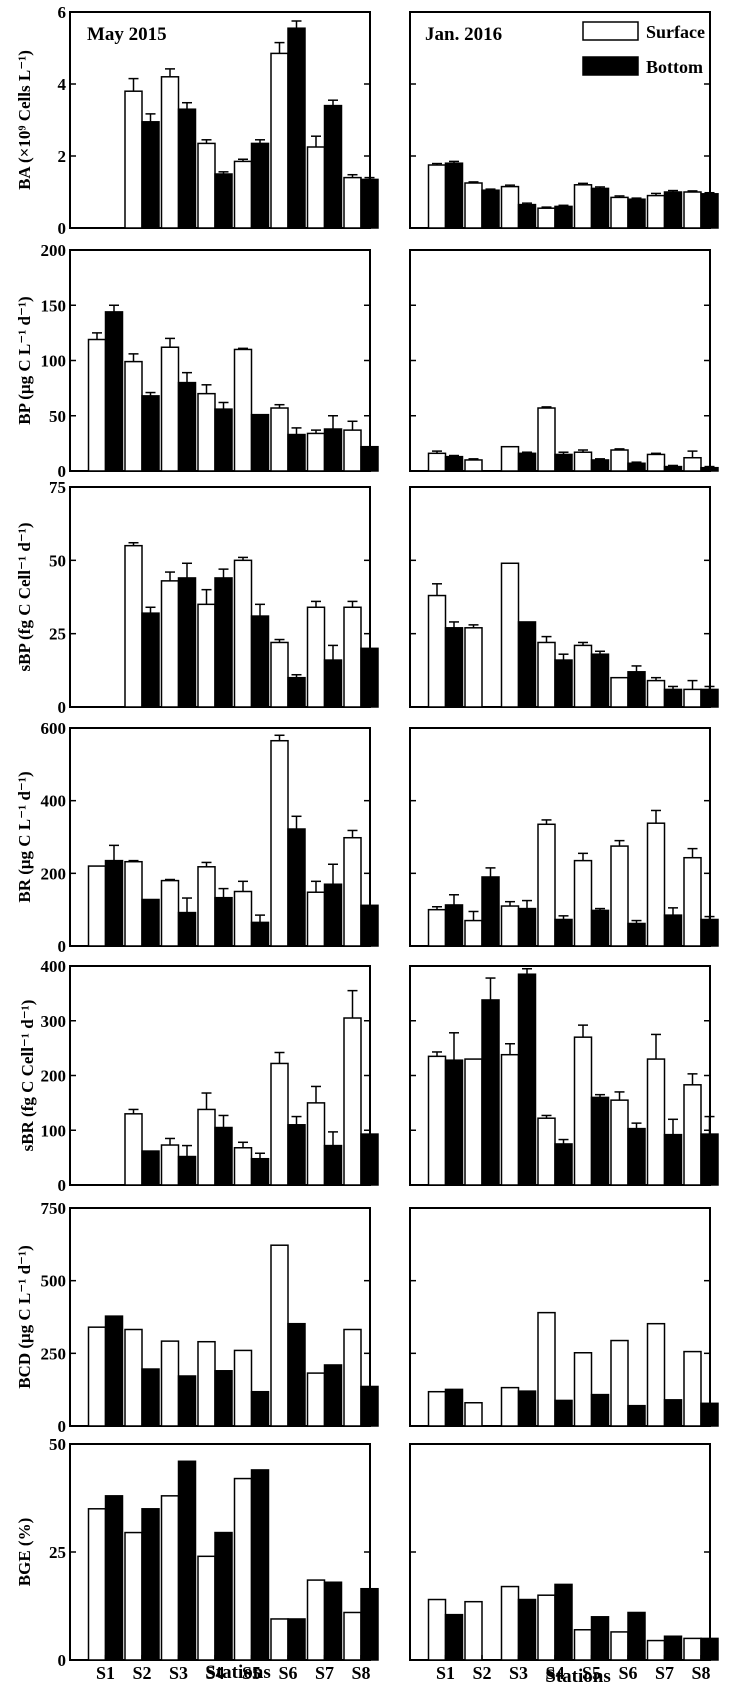 The width and height of the screenshot is (744, 1687). I want to click on legend-label-bottom: Bottom, so click(674, 67).